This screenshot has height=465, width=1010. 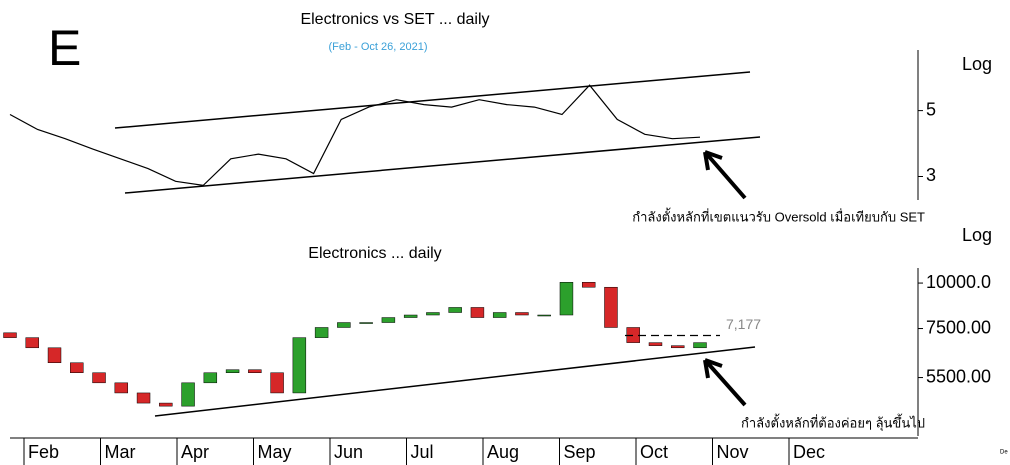 I want to click on chart-title: Electronics ... daily, so click(x=374, y=253).